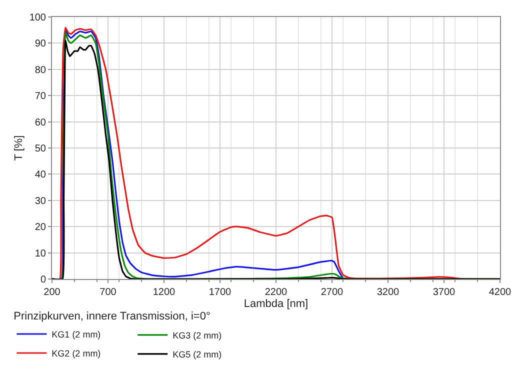 The height and width of the screenshot is (380, 524). Describe the element at coordinates (40, 70) in the screenshot. I see `y-tick-label: 80` at that location.